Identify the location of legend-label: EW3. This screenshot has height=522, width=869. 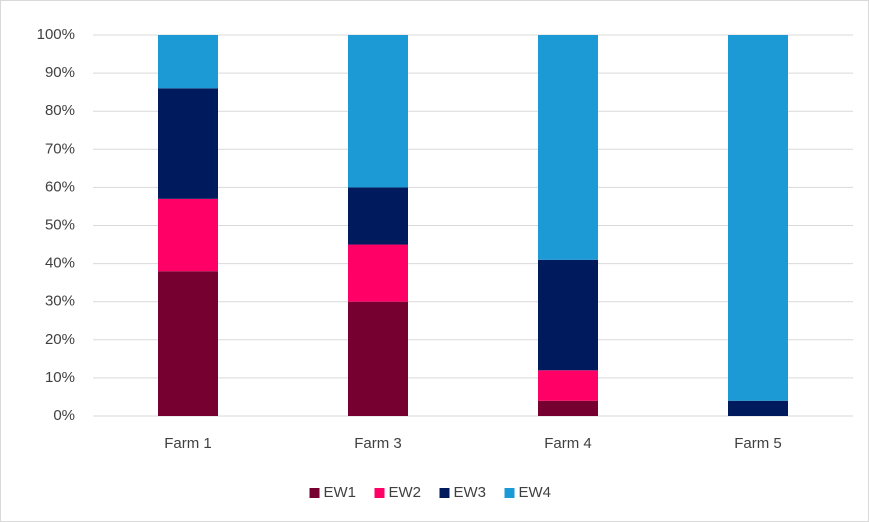
(470, 492).